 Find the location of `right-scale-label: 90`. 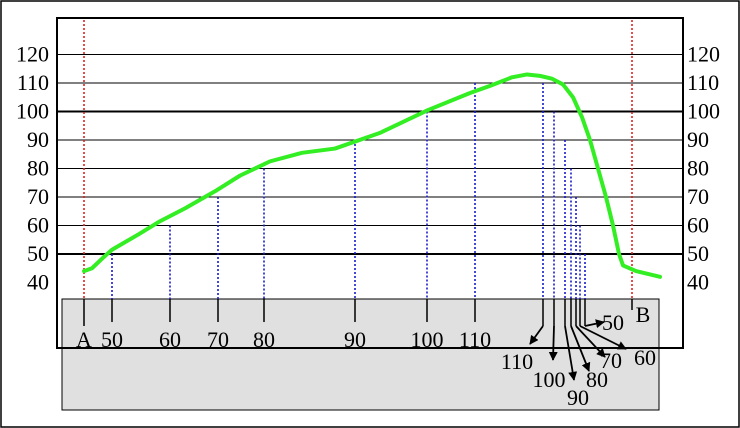

right-scale-label: 90 is located at coordinates (698, 139).